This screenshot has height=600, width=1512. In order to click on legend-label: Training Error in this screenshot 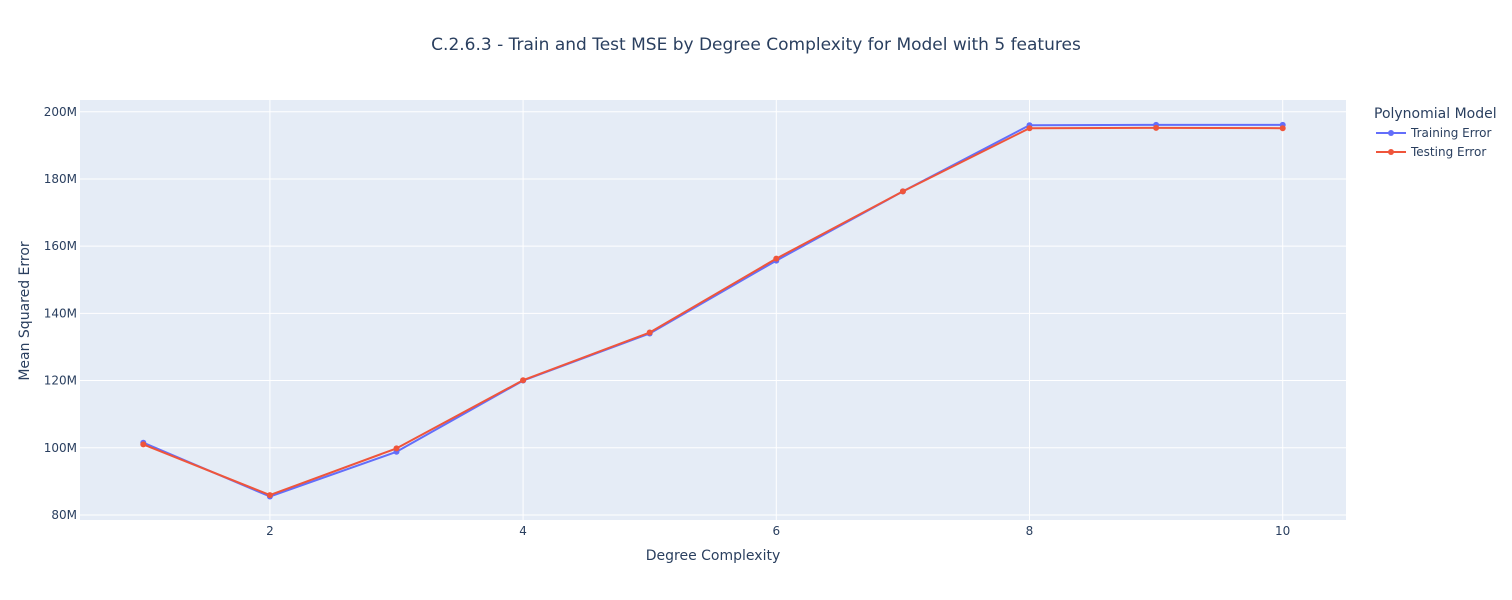, I will do `click(1450, 133)`.